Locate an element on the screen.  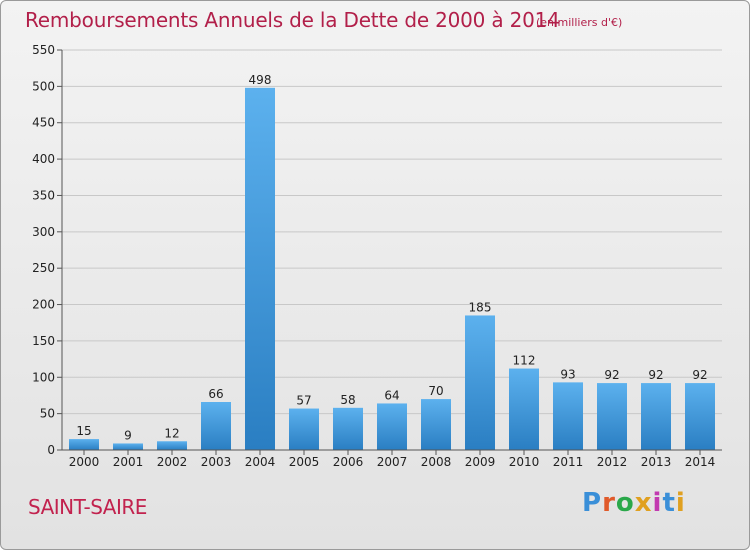
y-tick-label: 200 is located at coordinates (43, 305).